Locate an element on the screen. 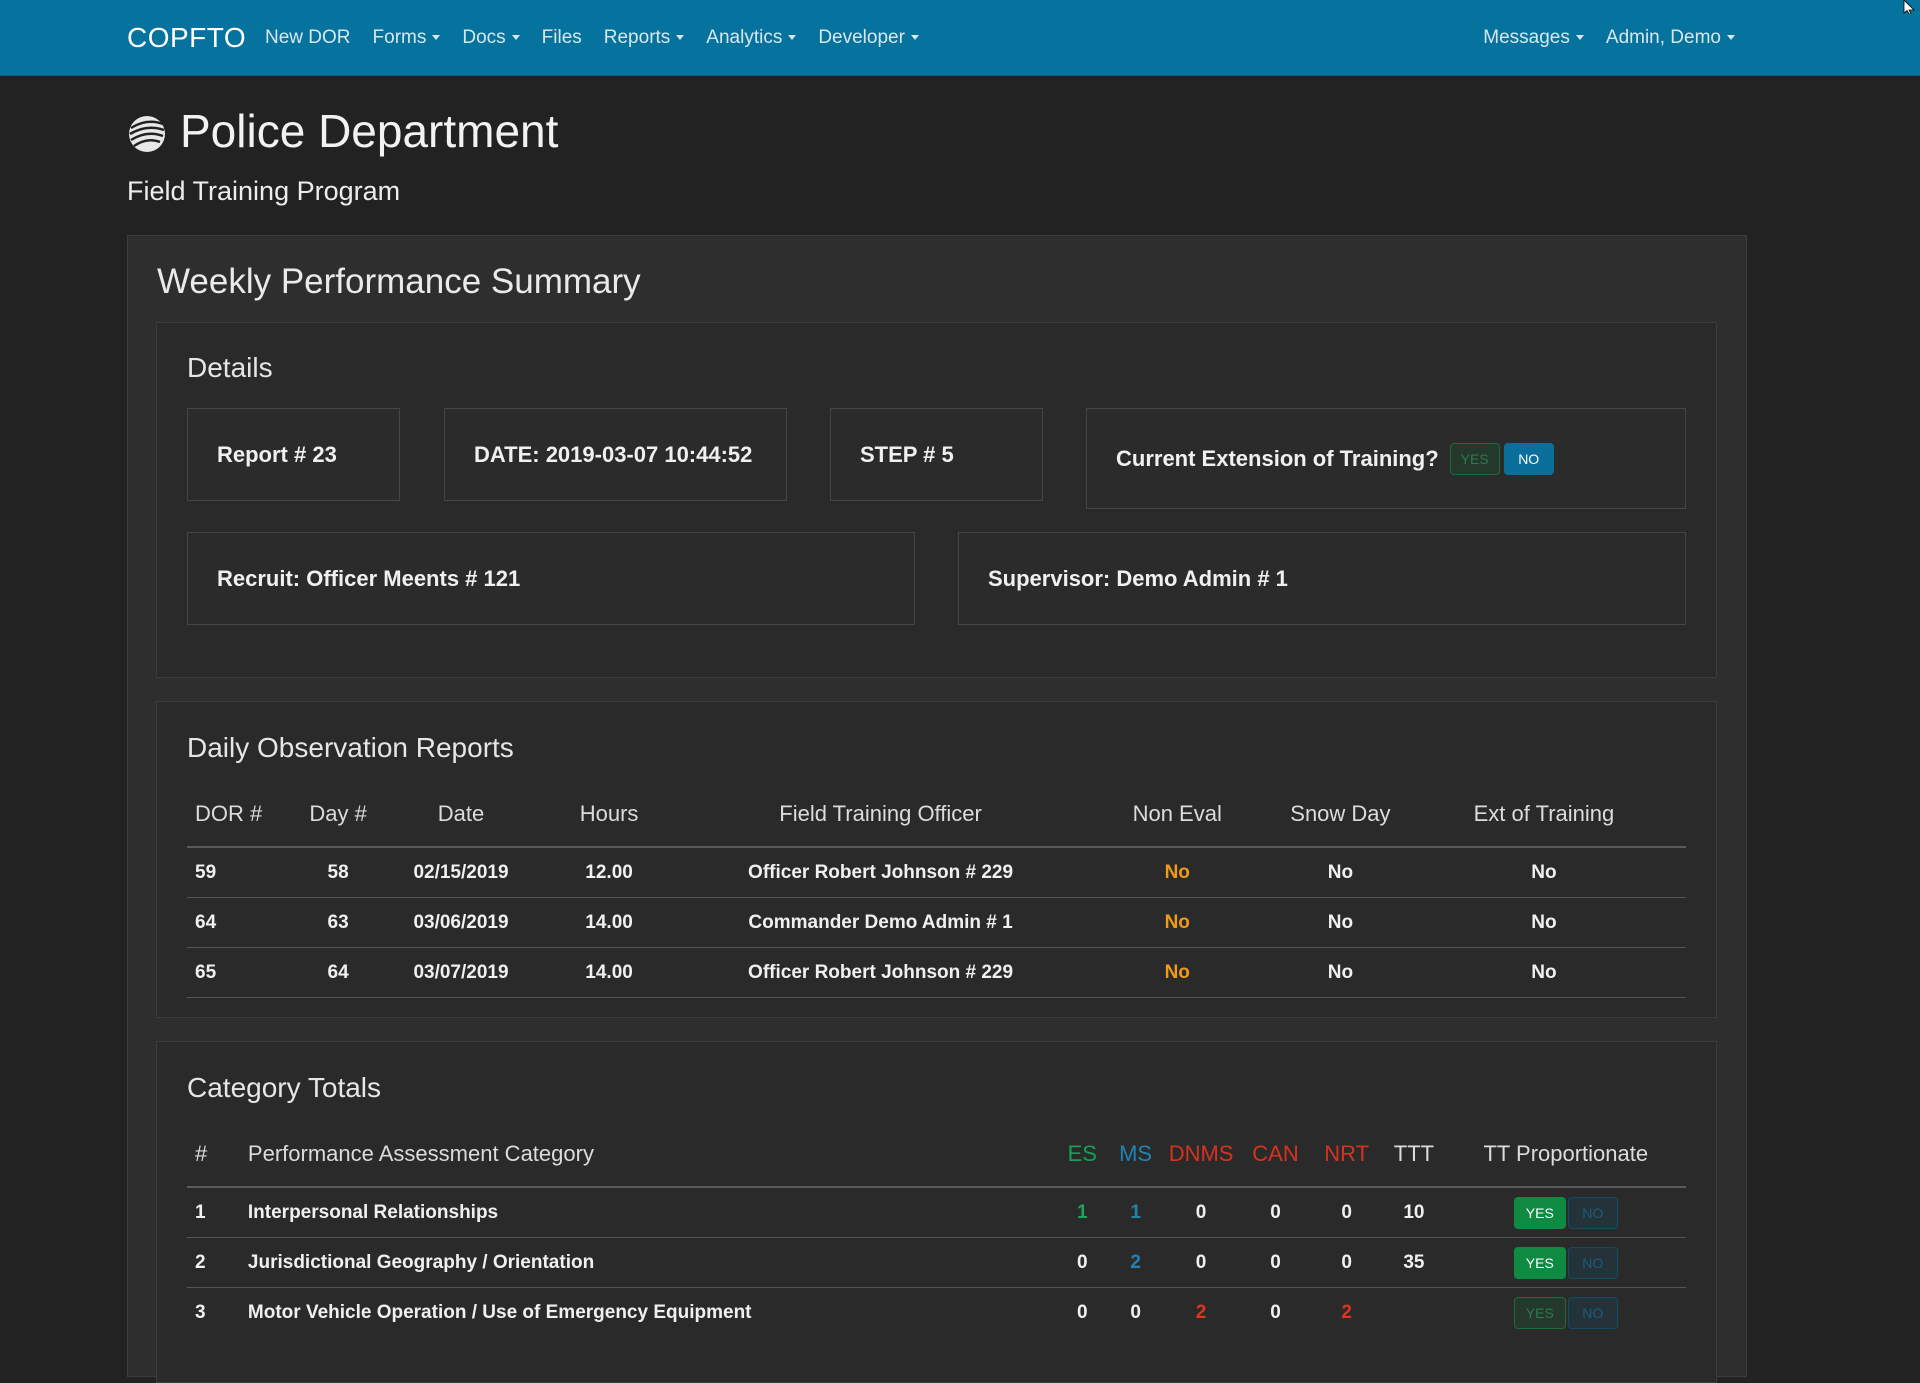 This screenshot has width=1920, height=1383. extension-no-button: NO is located at coordinates (1528, 458).